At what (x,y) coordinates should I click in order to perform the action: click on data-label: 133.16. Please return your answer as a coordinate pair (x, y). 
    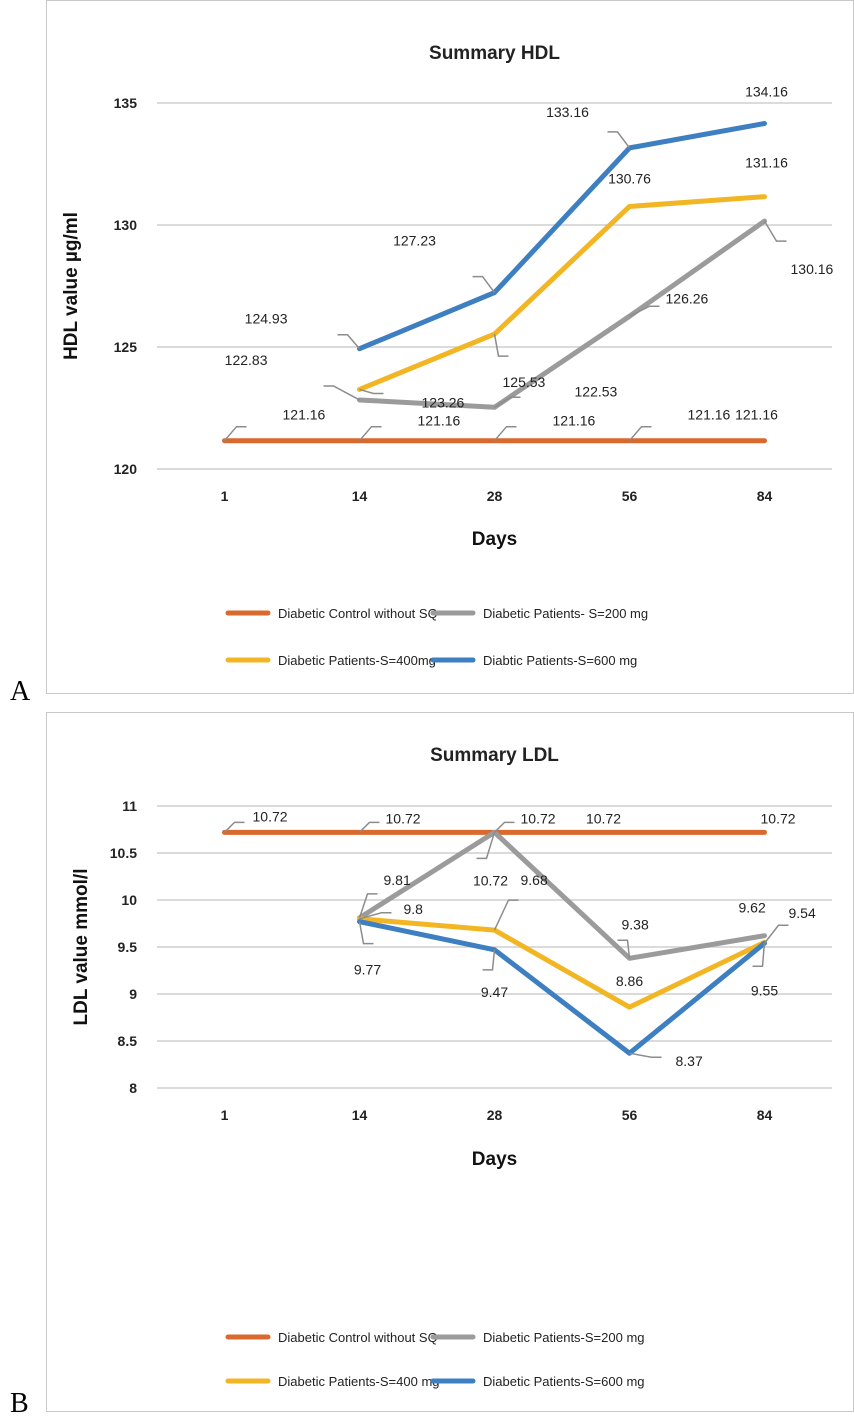
    Looking at the image, I should click on (567, 112).